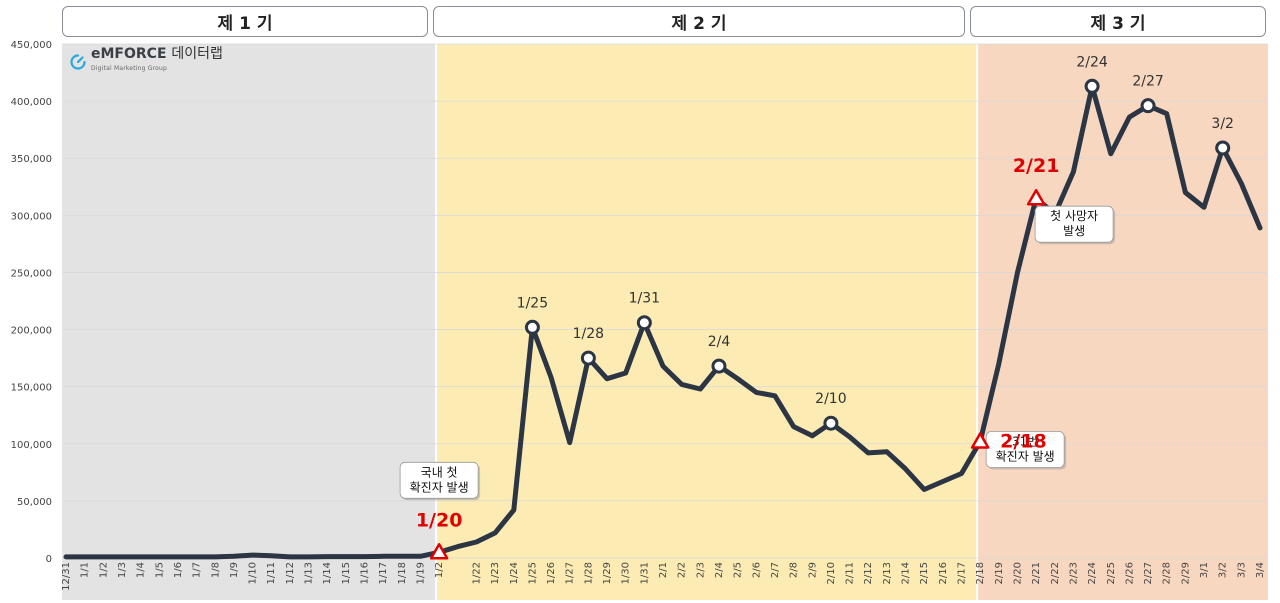  What do you see at coordinates (1092, 573) in the screenshot?
I see `x-tick-label: 2/24` at bounding box center [1092, 573].